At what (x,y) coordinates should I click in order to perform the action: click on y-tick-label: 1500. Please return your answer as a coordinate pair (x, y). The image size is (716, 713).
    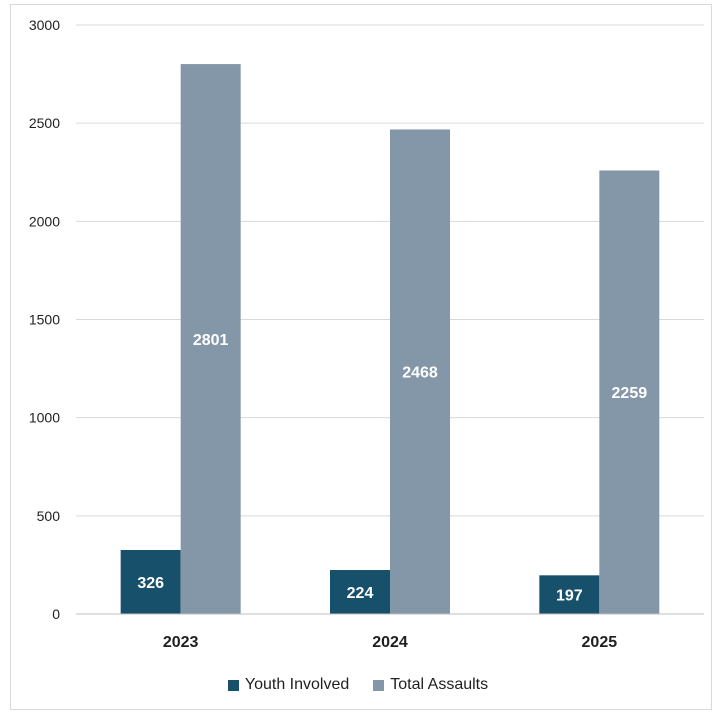
    Looking at the image, I should click on (44, 320).